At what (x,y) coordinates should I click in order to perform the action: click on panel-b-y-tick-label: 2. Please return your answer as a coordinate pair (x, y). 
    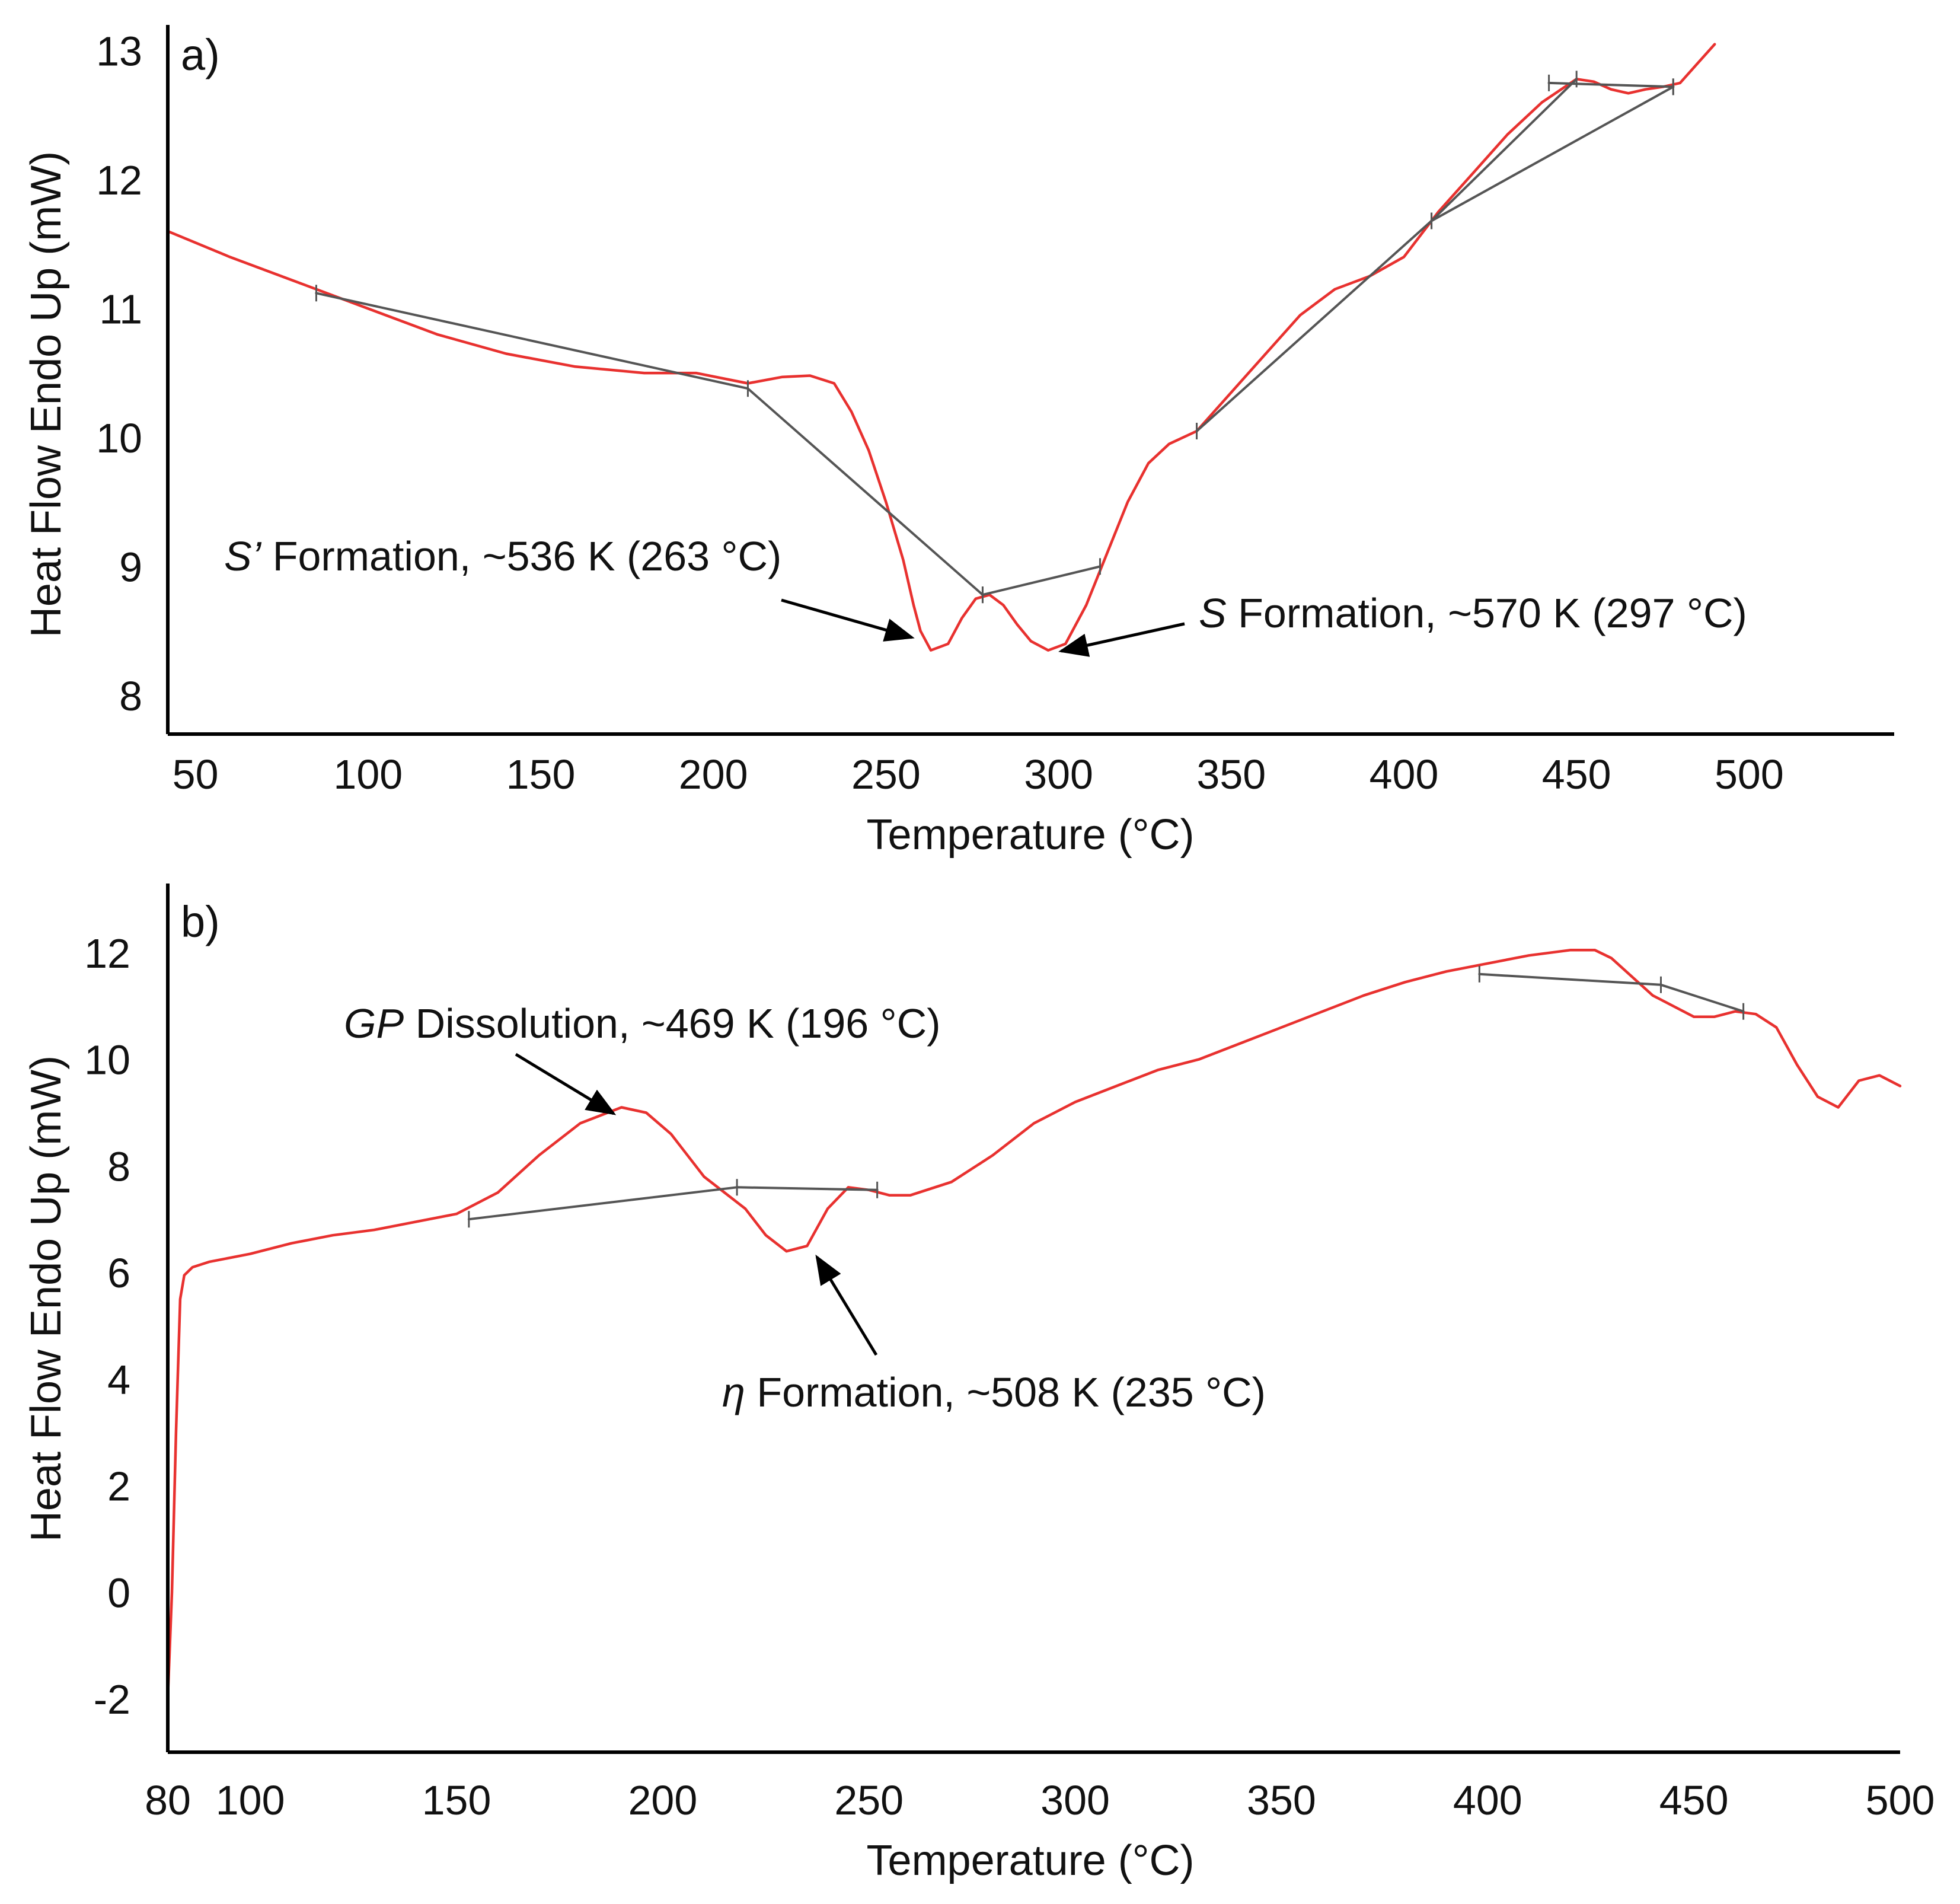
    Looking at the image, I should click on (118, 1487).